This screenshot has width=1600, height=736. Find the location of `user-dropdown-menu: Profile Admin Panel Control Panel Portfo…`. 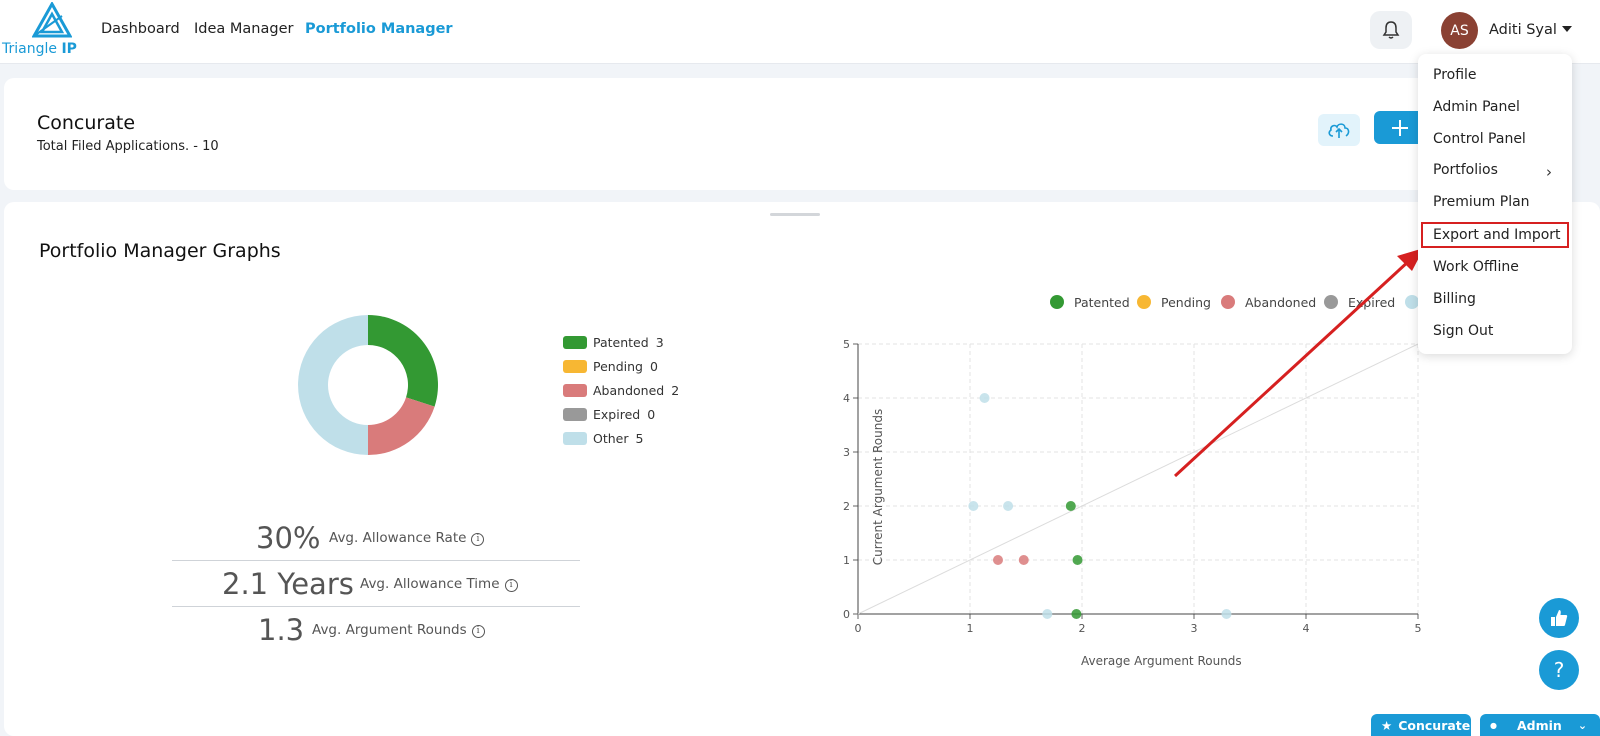

user-dropdown-menu: Profile Admin Panel Control Panel Portfo… is located at coordinates (1495, 204).